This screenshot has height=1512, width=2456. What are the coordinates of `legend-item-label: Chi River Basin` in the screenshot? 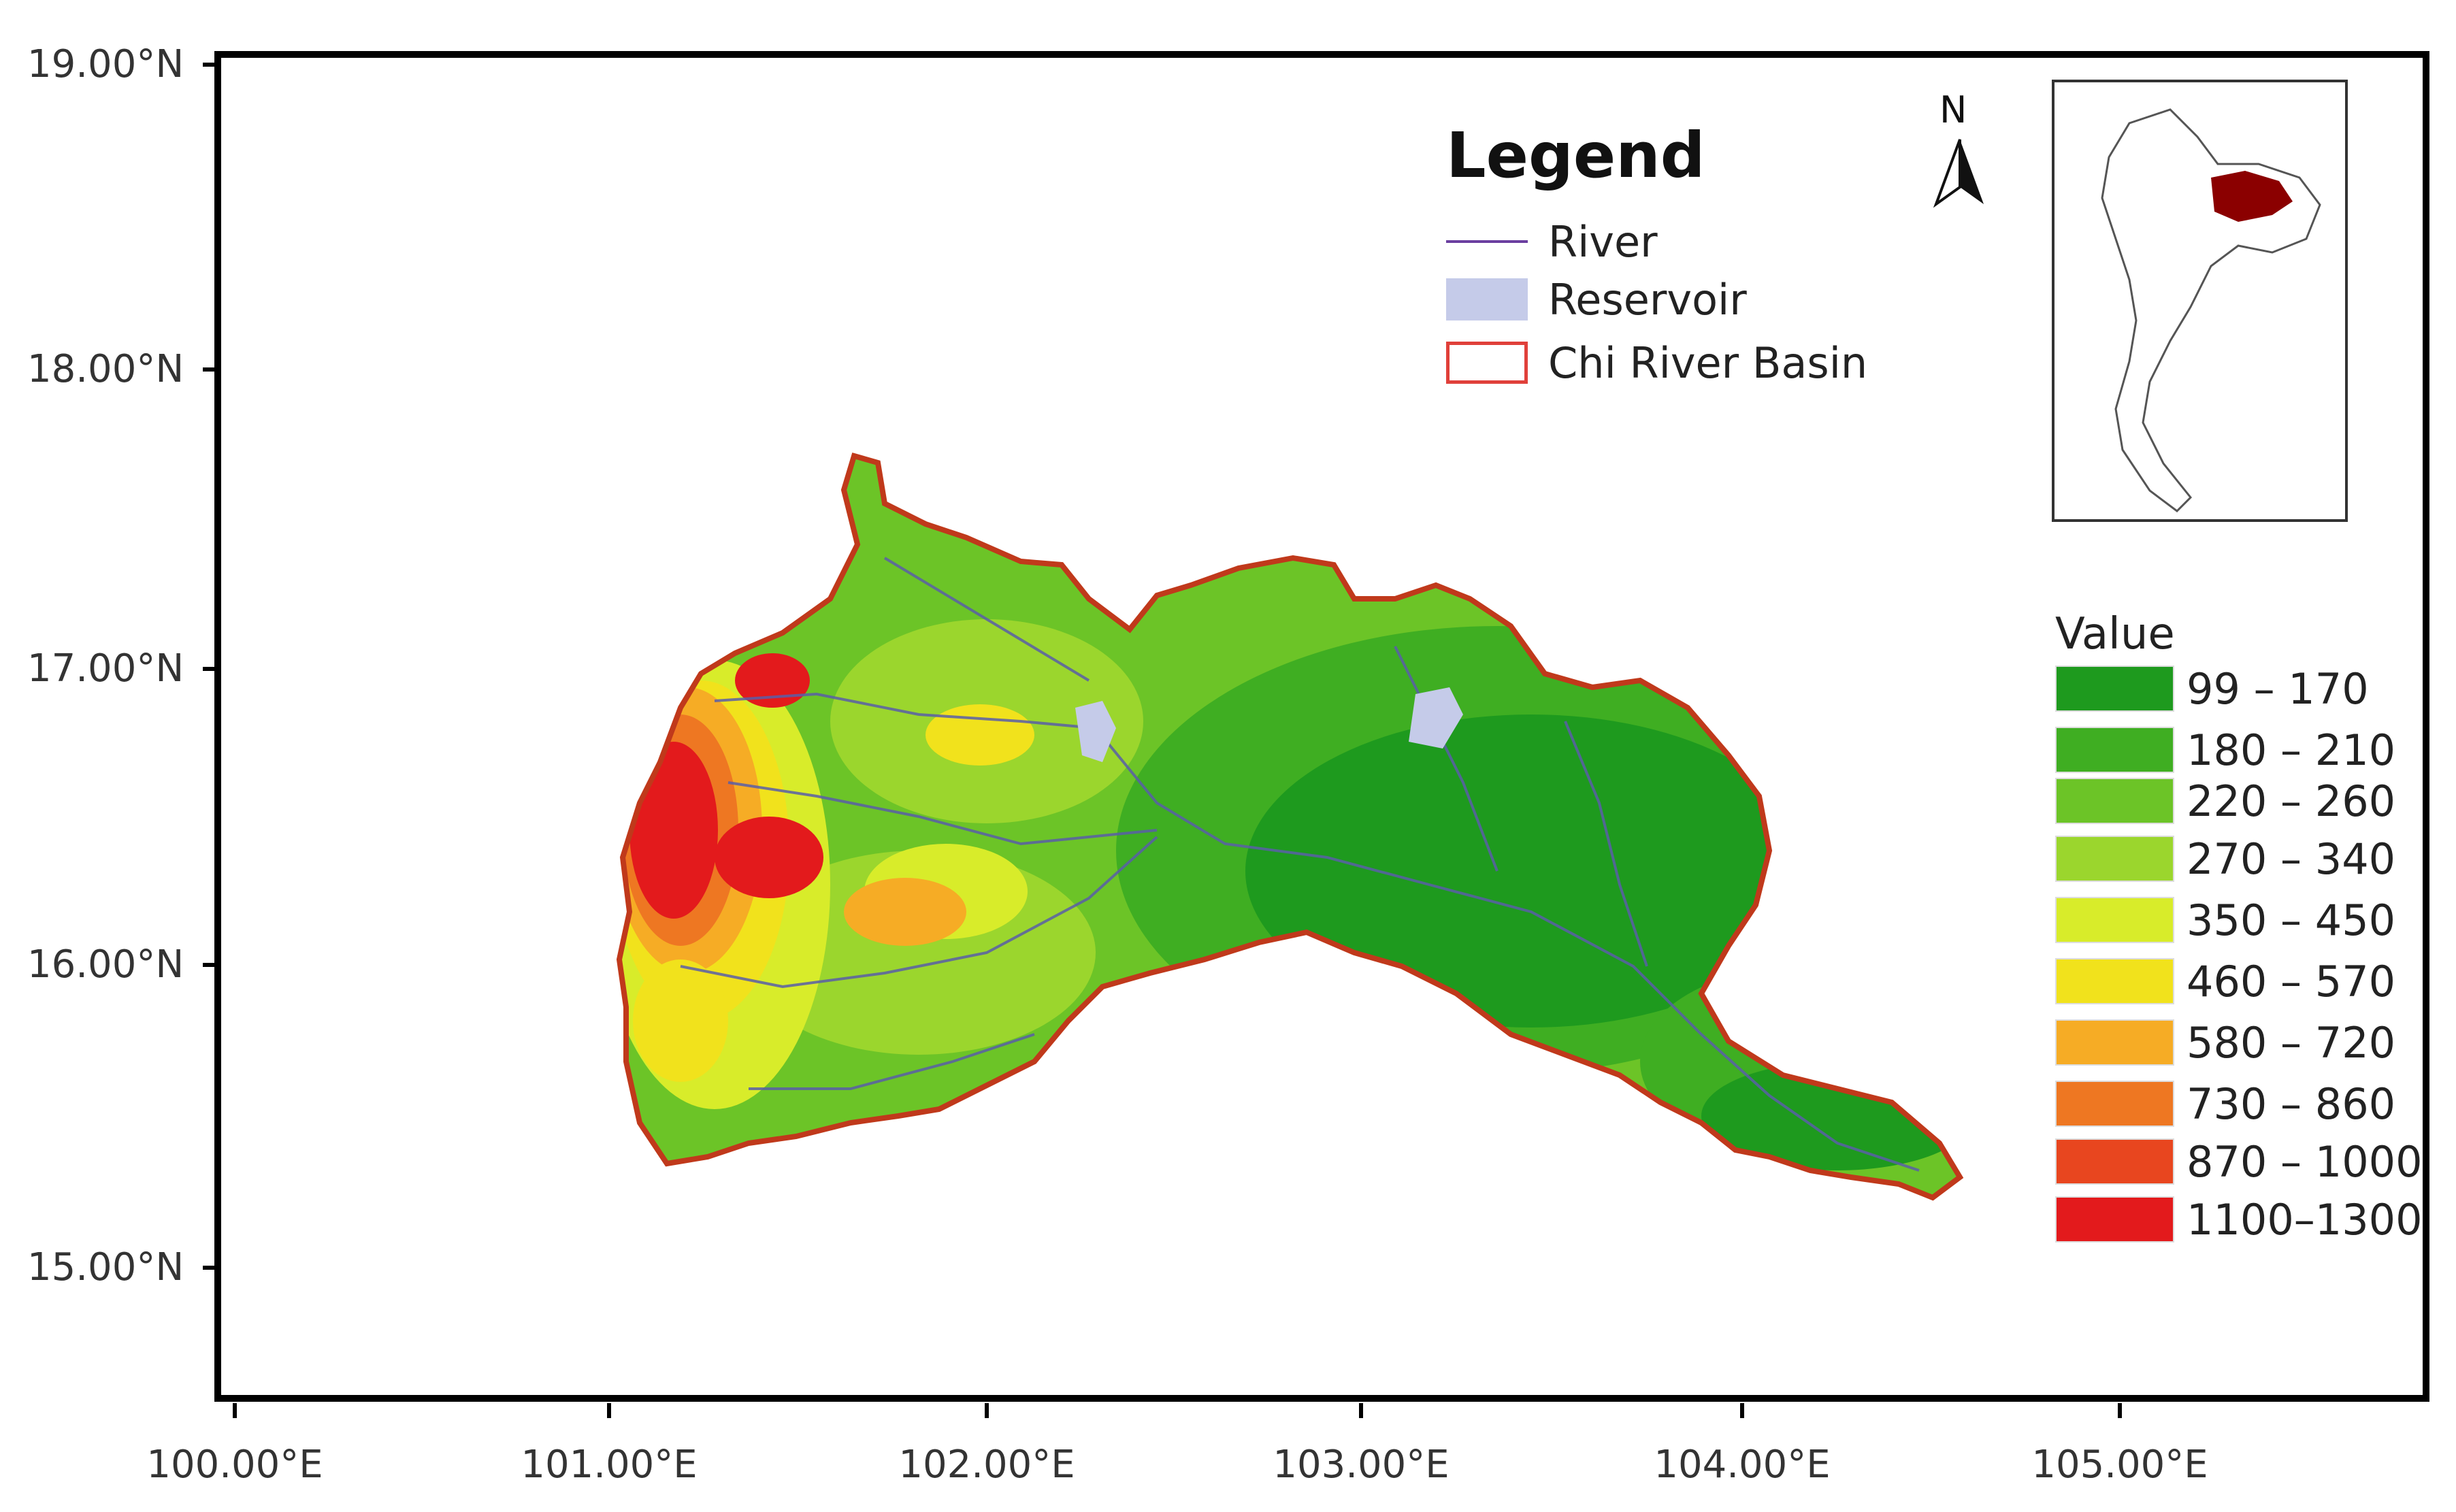 It's located at (1708, 363).